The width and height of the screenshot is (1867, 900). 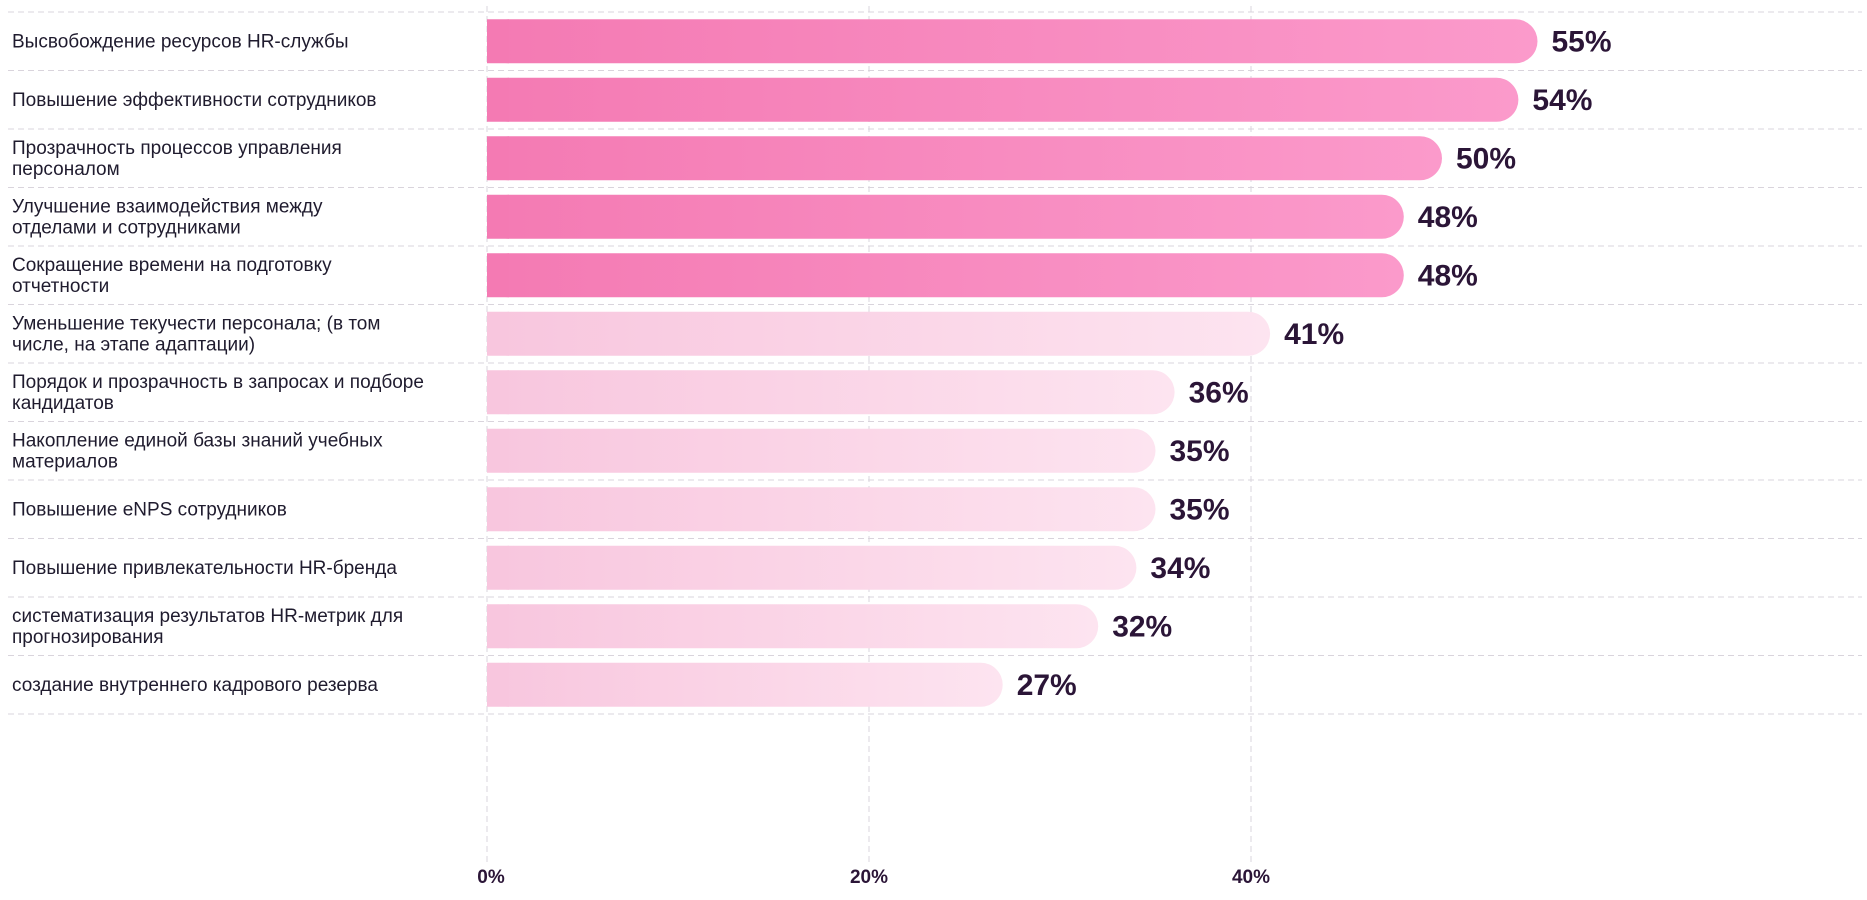 I want to click on value-label: 32%, so click(x=1142, y=626).